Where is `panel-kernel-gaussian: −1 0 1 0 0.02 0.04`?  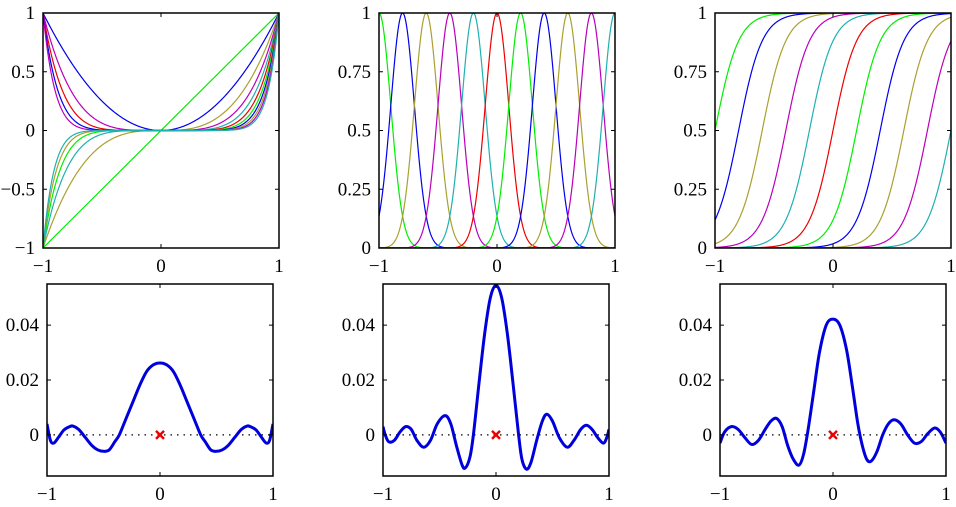
panel-kernel-gaussian: −1 0 1 0 0.02 0.04 is located at coordinates (478, 394).